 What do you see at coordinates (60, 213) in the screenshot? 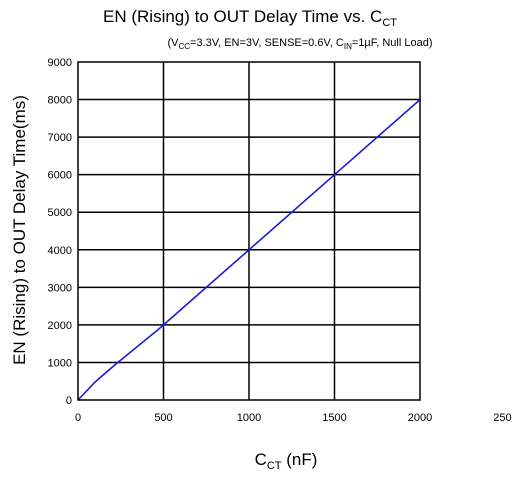
I see `y-tick-label: 5000` at bounding box center [60, 213].